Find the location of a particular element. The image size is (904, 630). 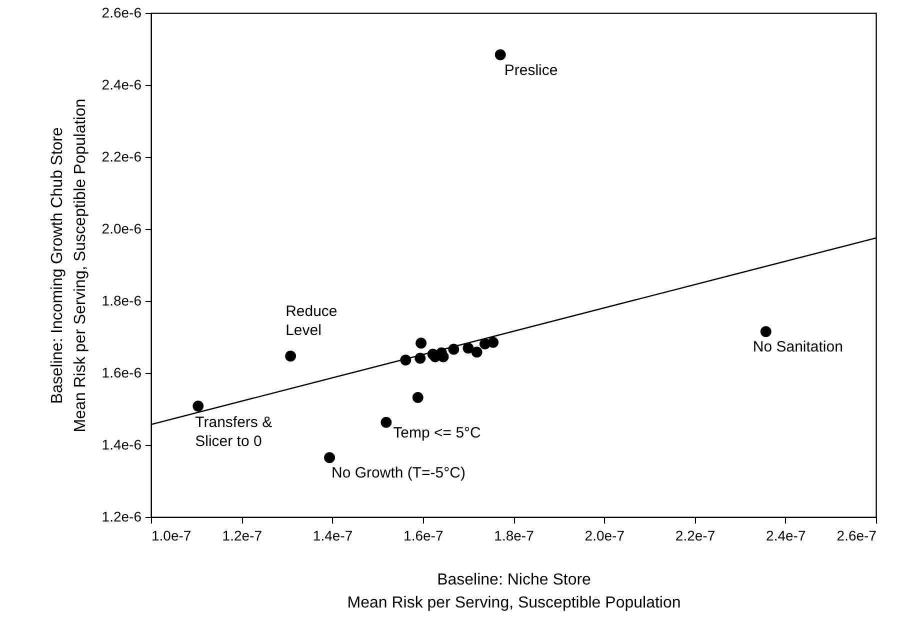

y-tick-label: 1.6e-6 is located at coordinates (122, 372).